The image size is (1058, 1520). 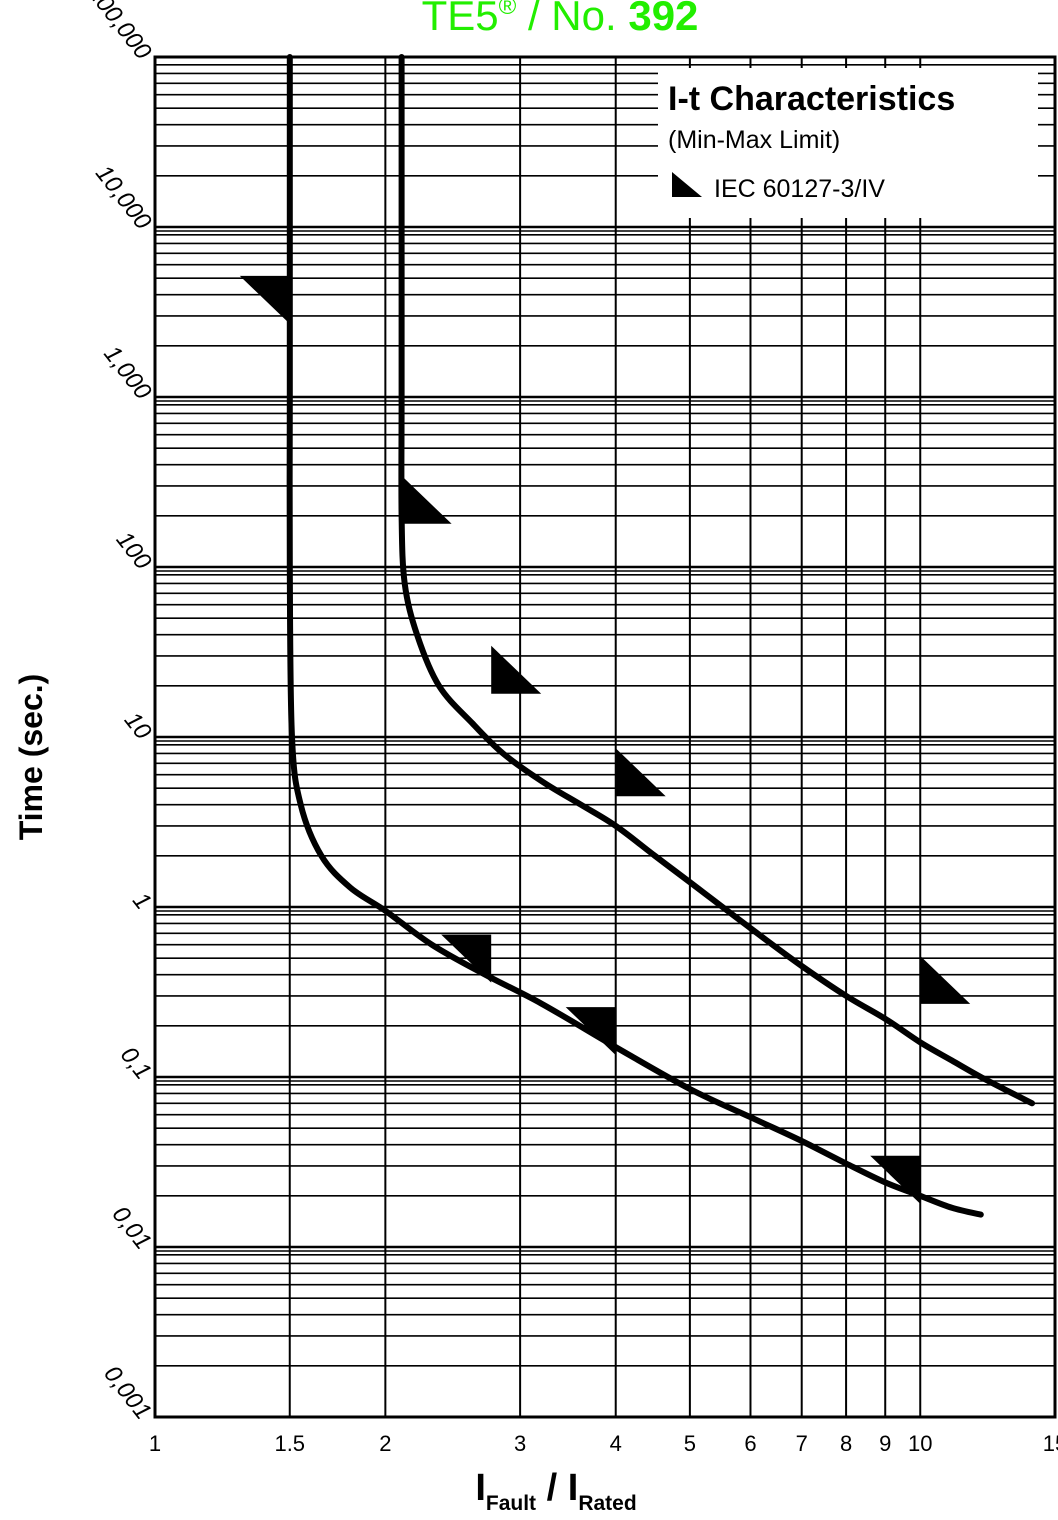 What do you see at coordinates (754, 140) in the screenshot?
I see `legend-subtitle: (Min-Max Limit)` at bounding box center [754, 140].